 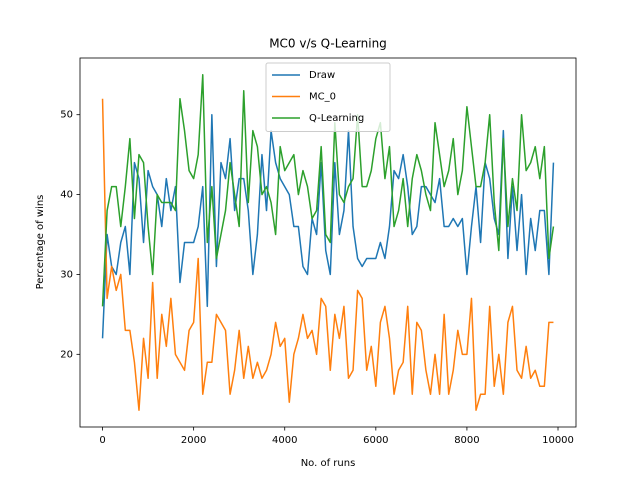 I want to click on x-tick-label: 0, so click(x=102, y=440).